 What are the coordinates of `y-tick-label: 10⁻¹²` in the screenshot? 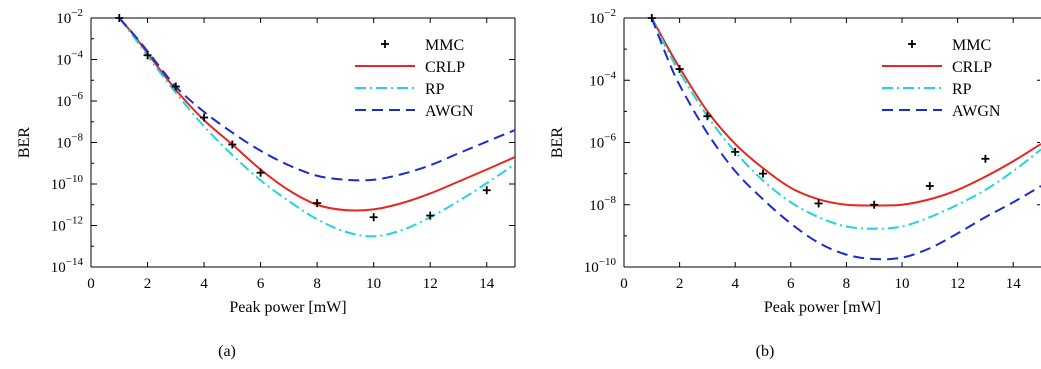 It's located at (67, 225).